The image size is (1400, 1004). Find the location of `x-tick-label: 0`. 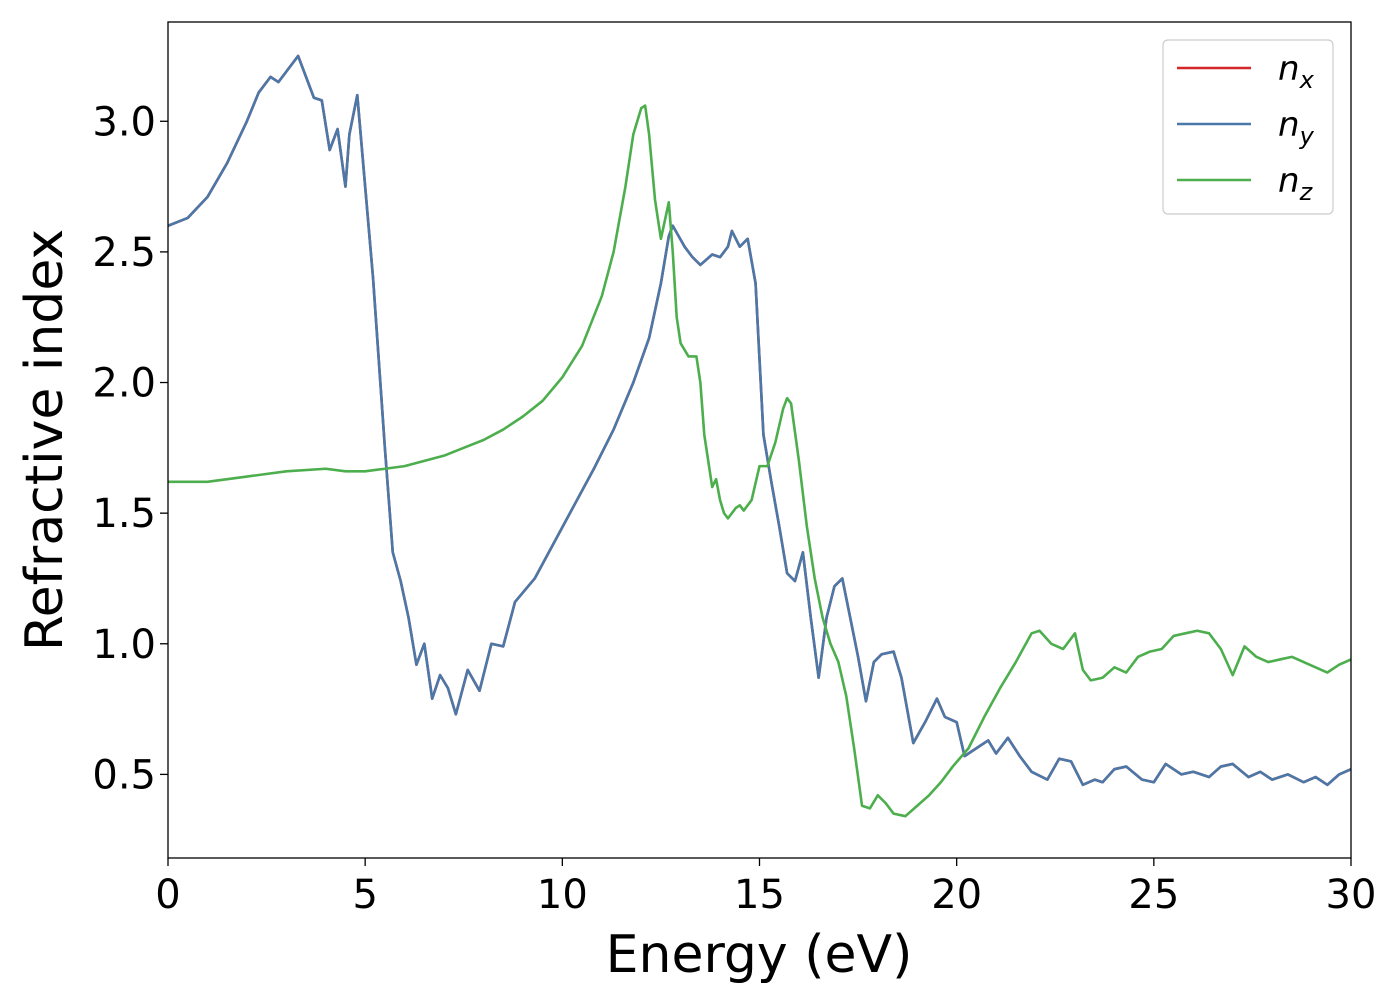

x-tick-label: 0 is located at coordinates (167, 895).